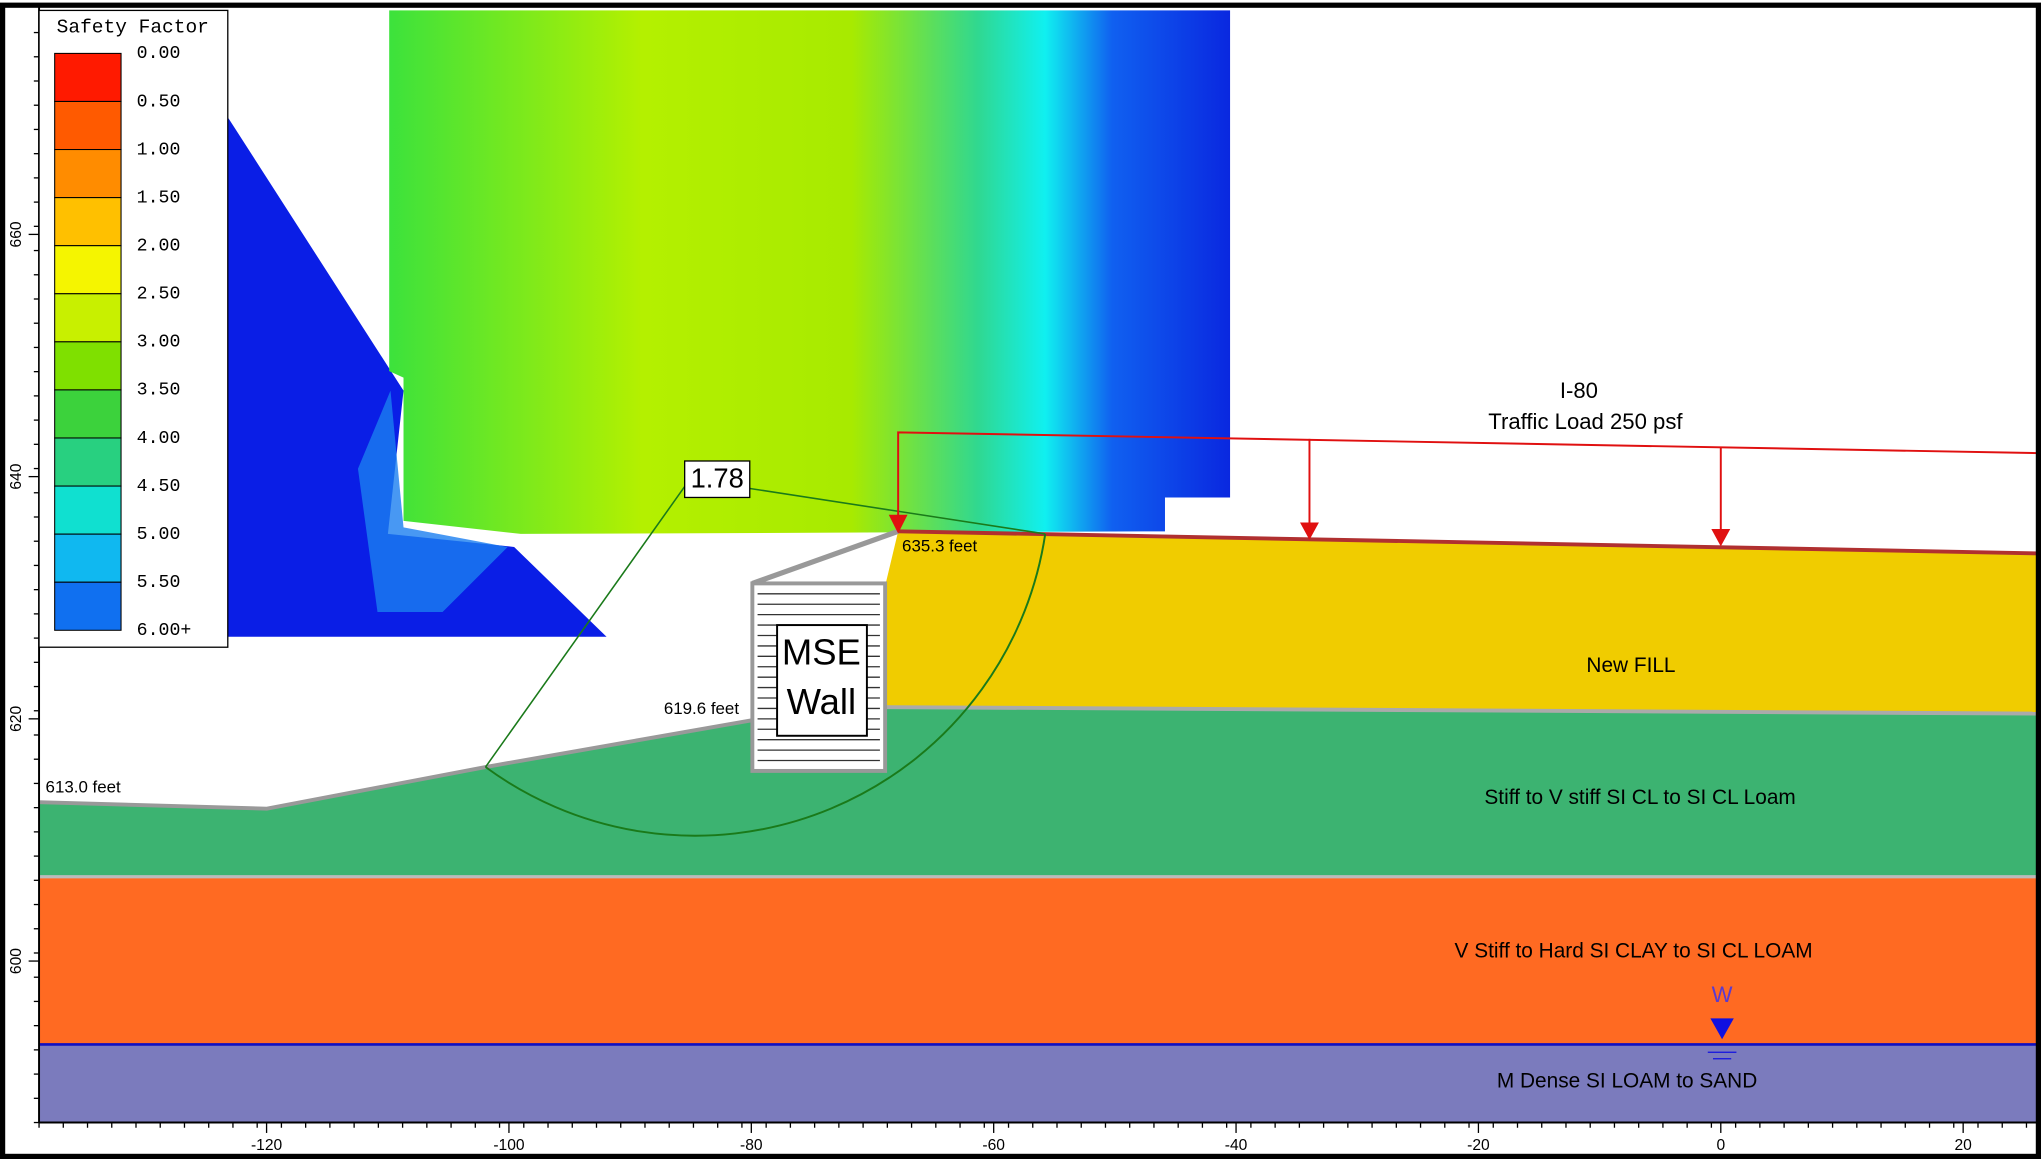  I want to click on legend-label: 2.00, so click(159, 247).